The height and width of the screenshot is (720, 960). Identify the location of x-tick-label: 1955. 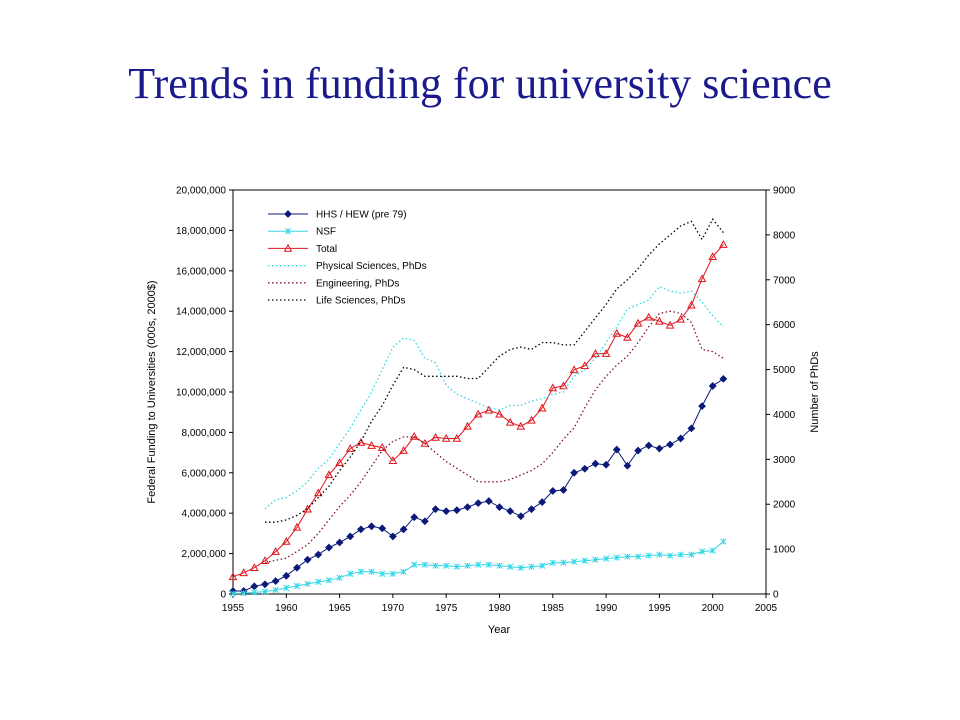
(233, 608).